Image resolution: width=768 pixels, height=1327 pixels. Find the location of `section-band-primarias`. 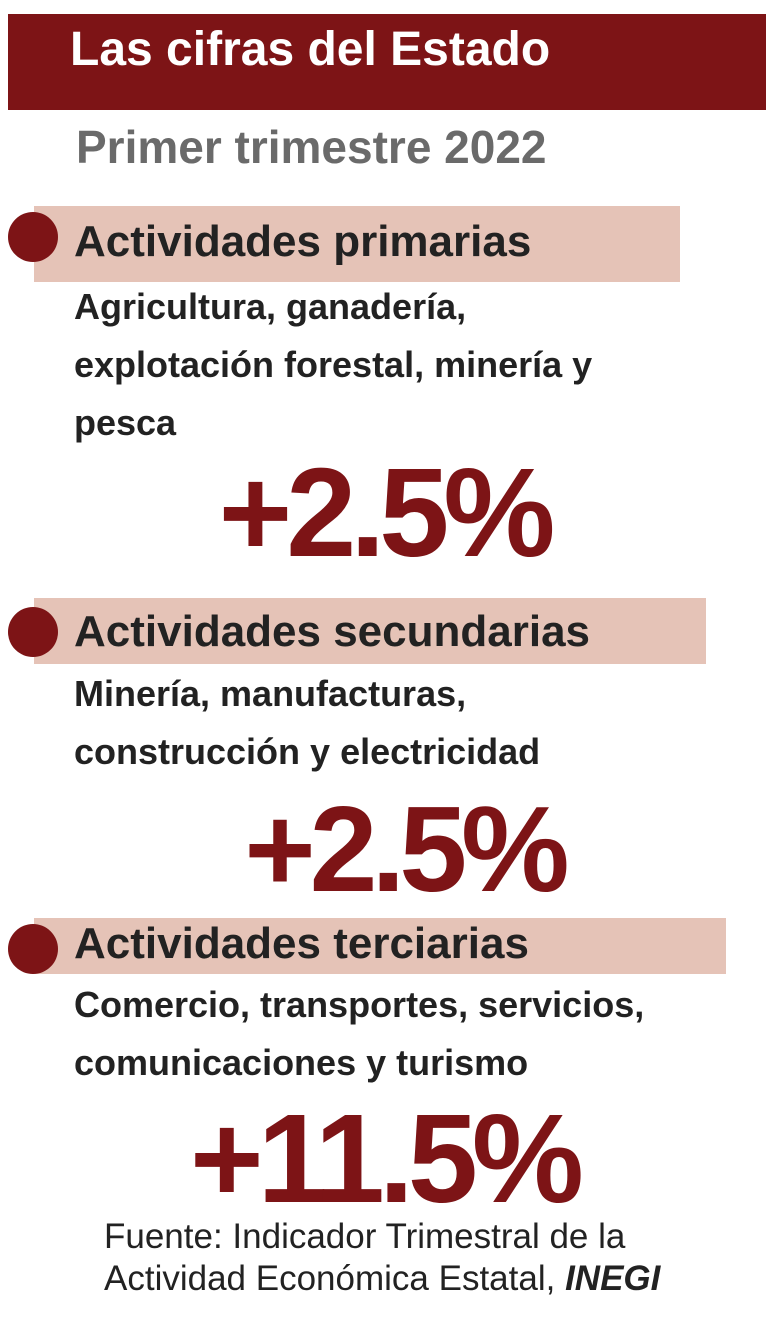

section-band-primarias is located at coordinates (357, 244).